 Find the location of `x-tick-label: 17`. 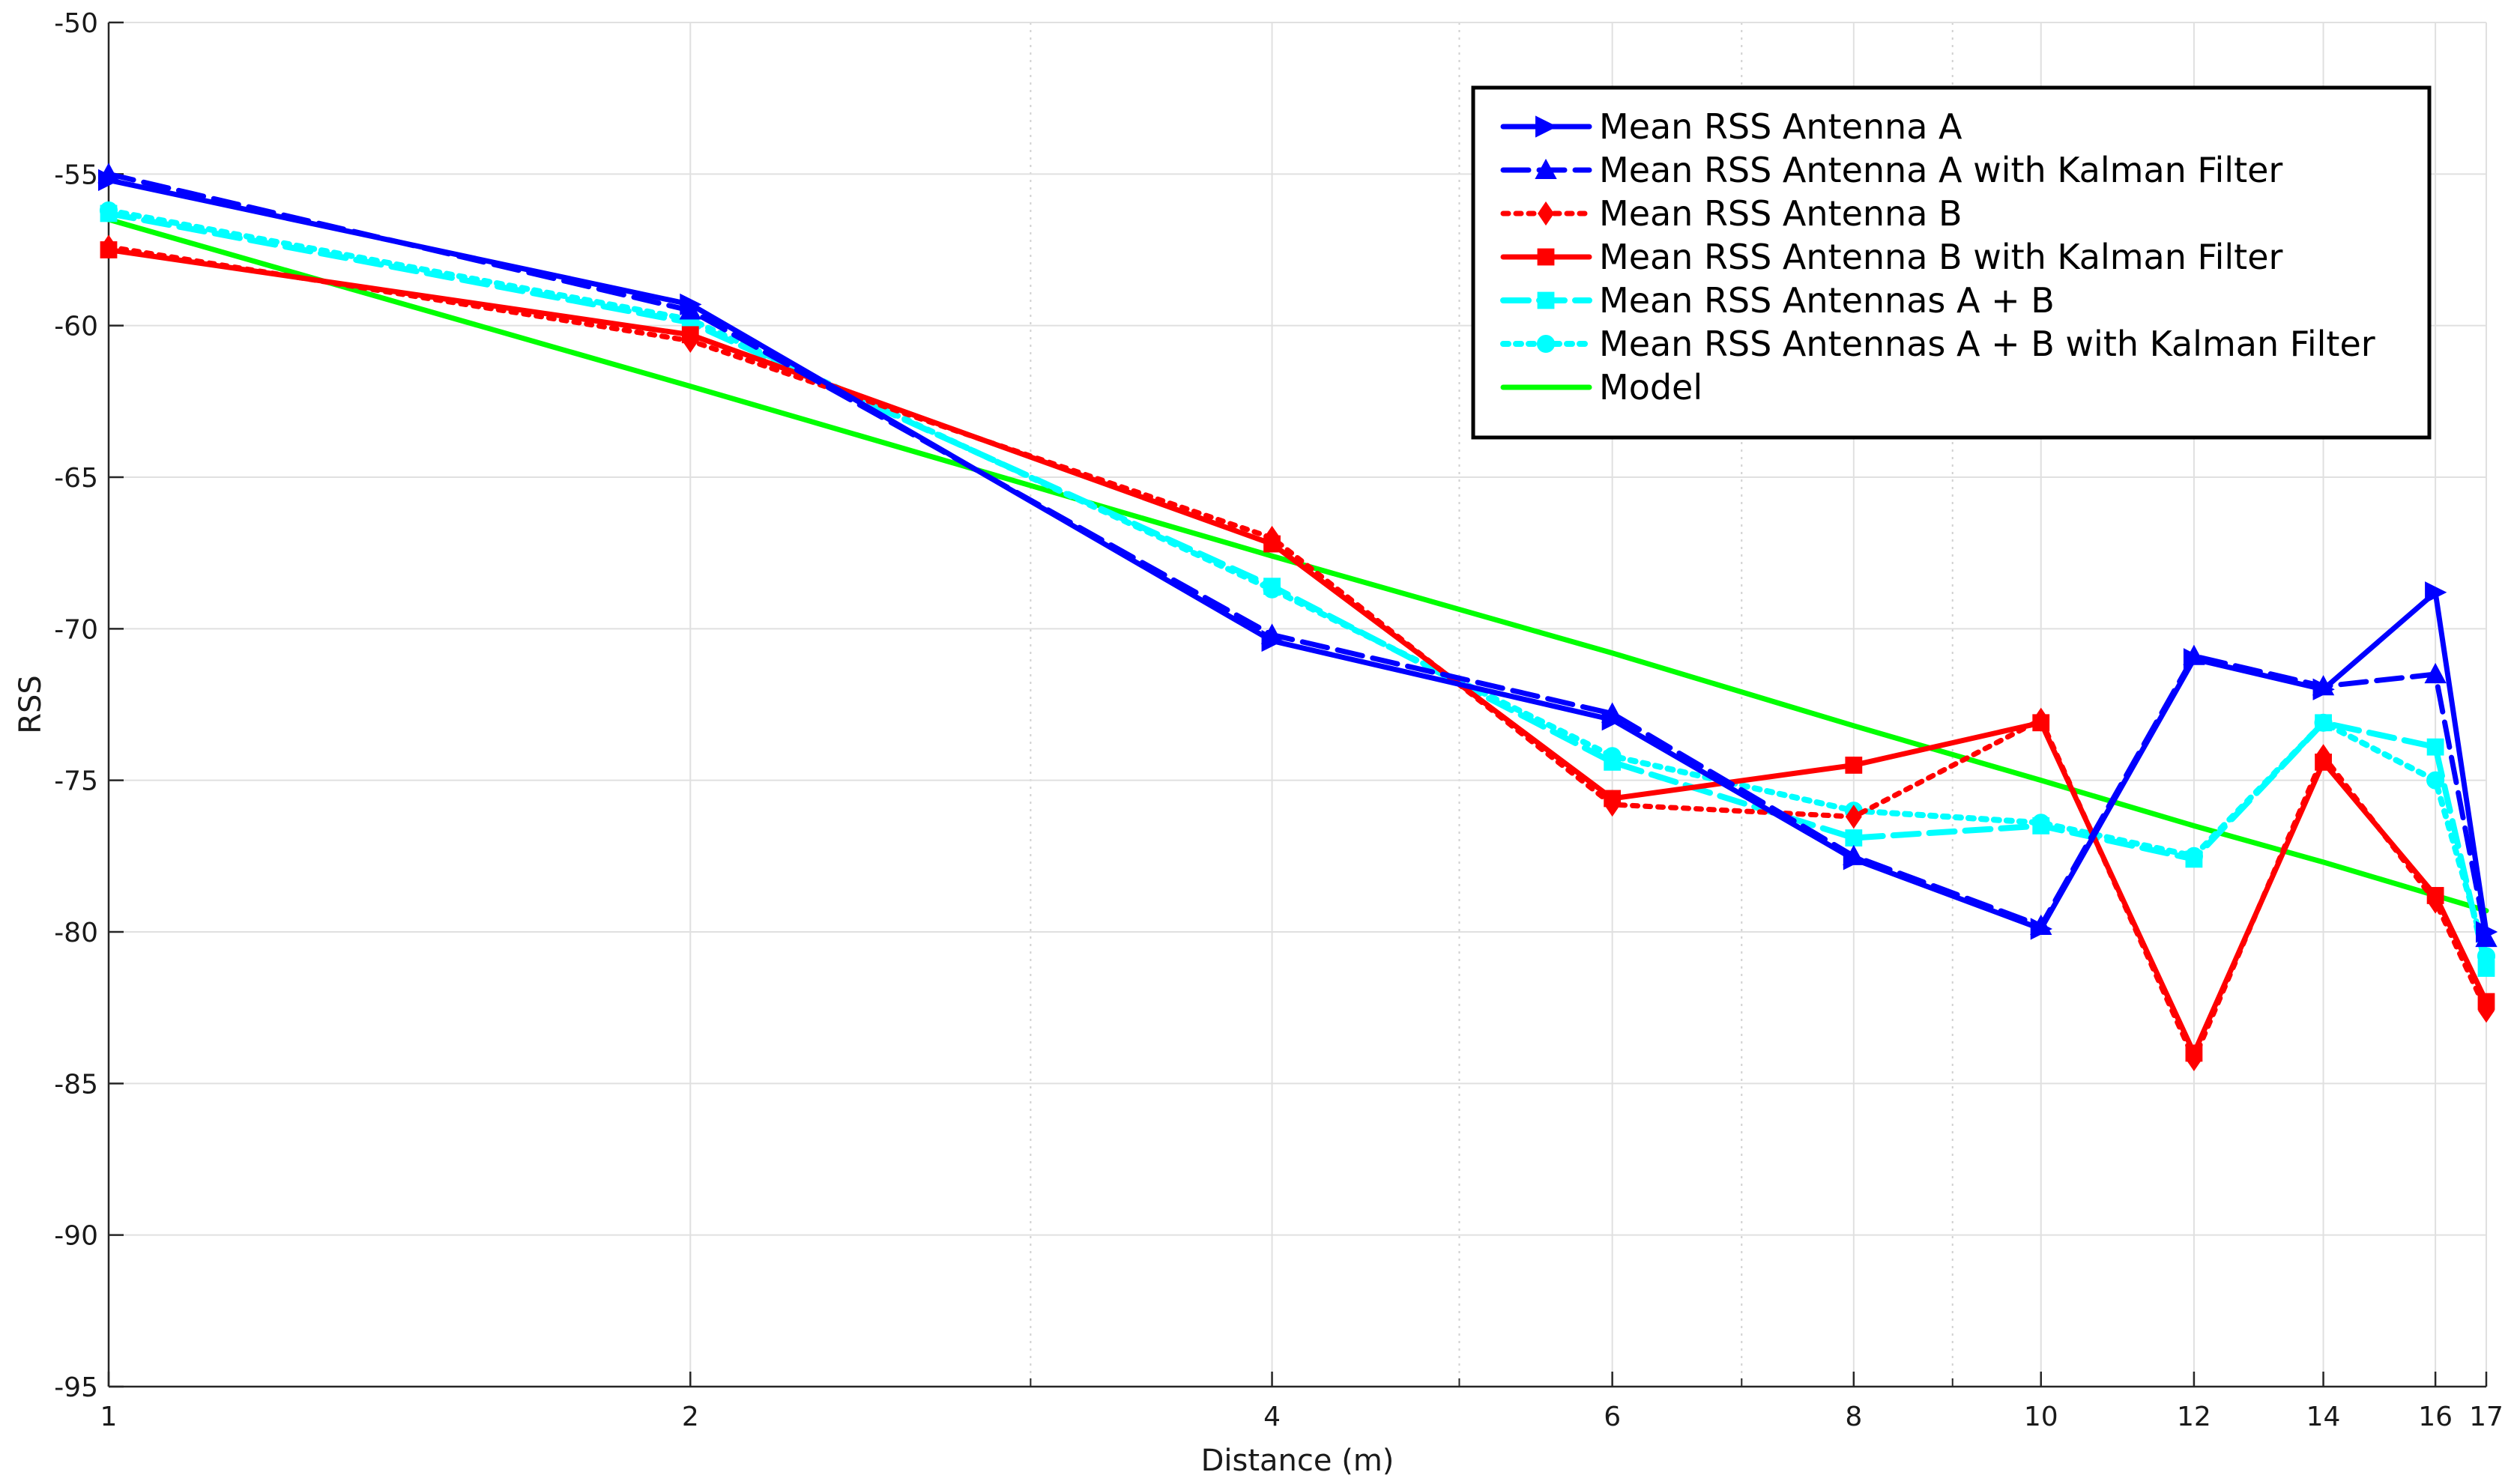

x-tick-label: 17 is located at coordinates (2486, 1417).